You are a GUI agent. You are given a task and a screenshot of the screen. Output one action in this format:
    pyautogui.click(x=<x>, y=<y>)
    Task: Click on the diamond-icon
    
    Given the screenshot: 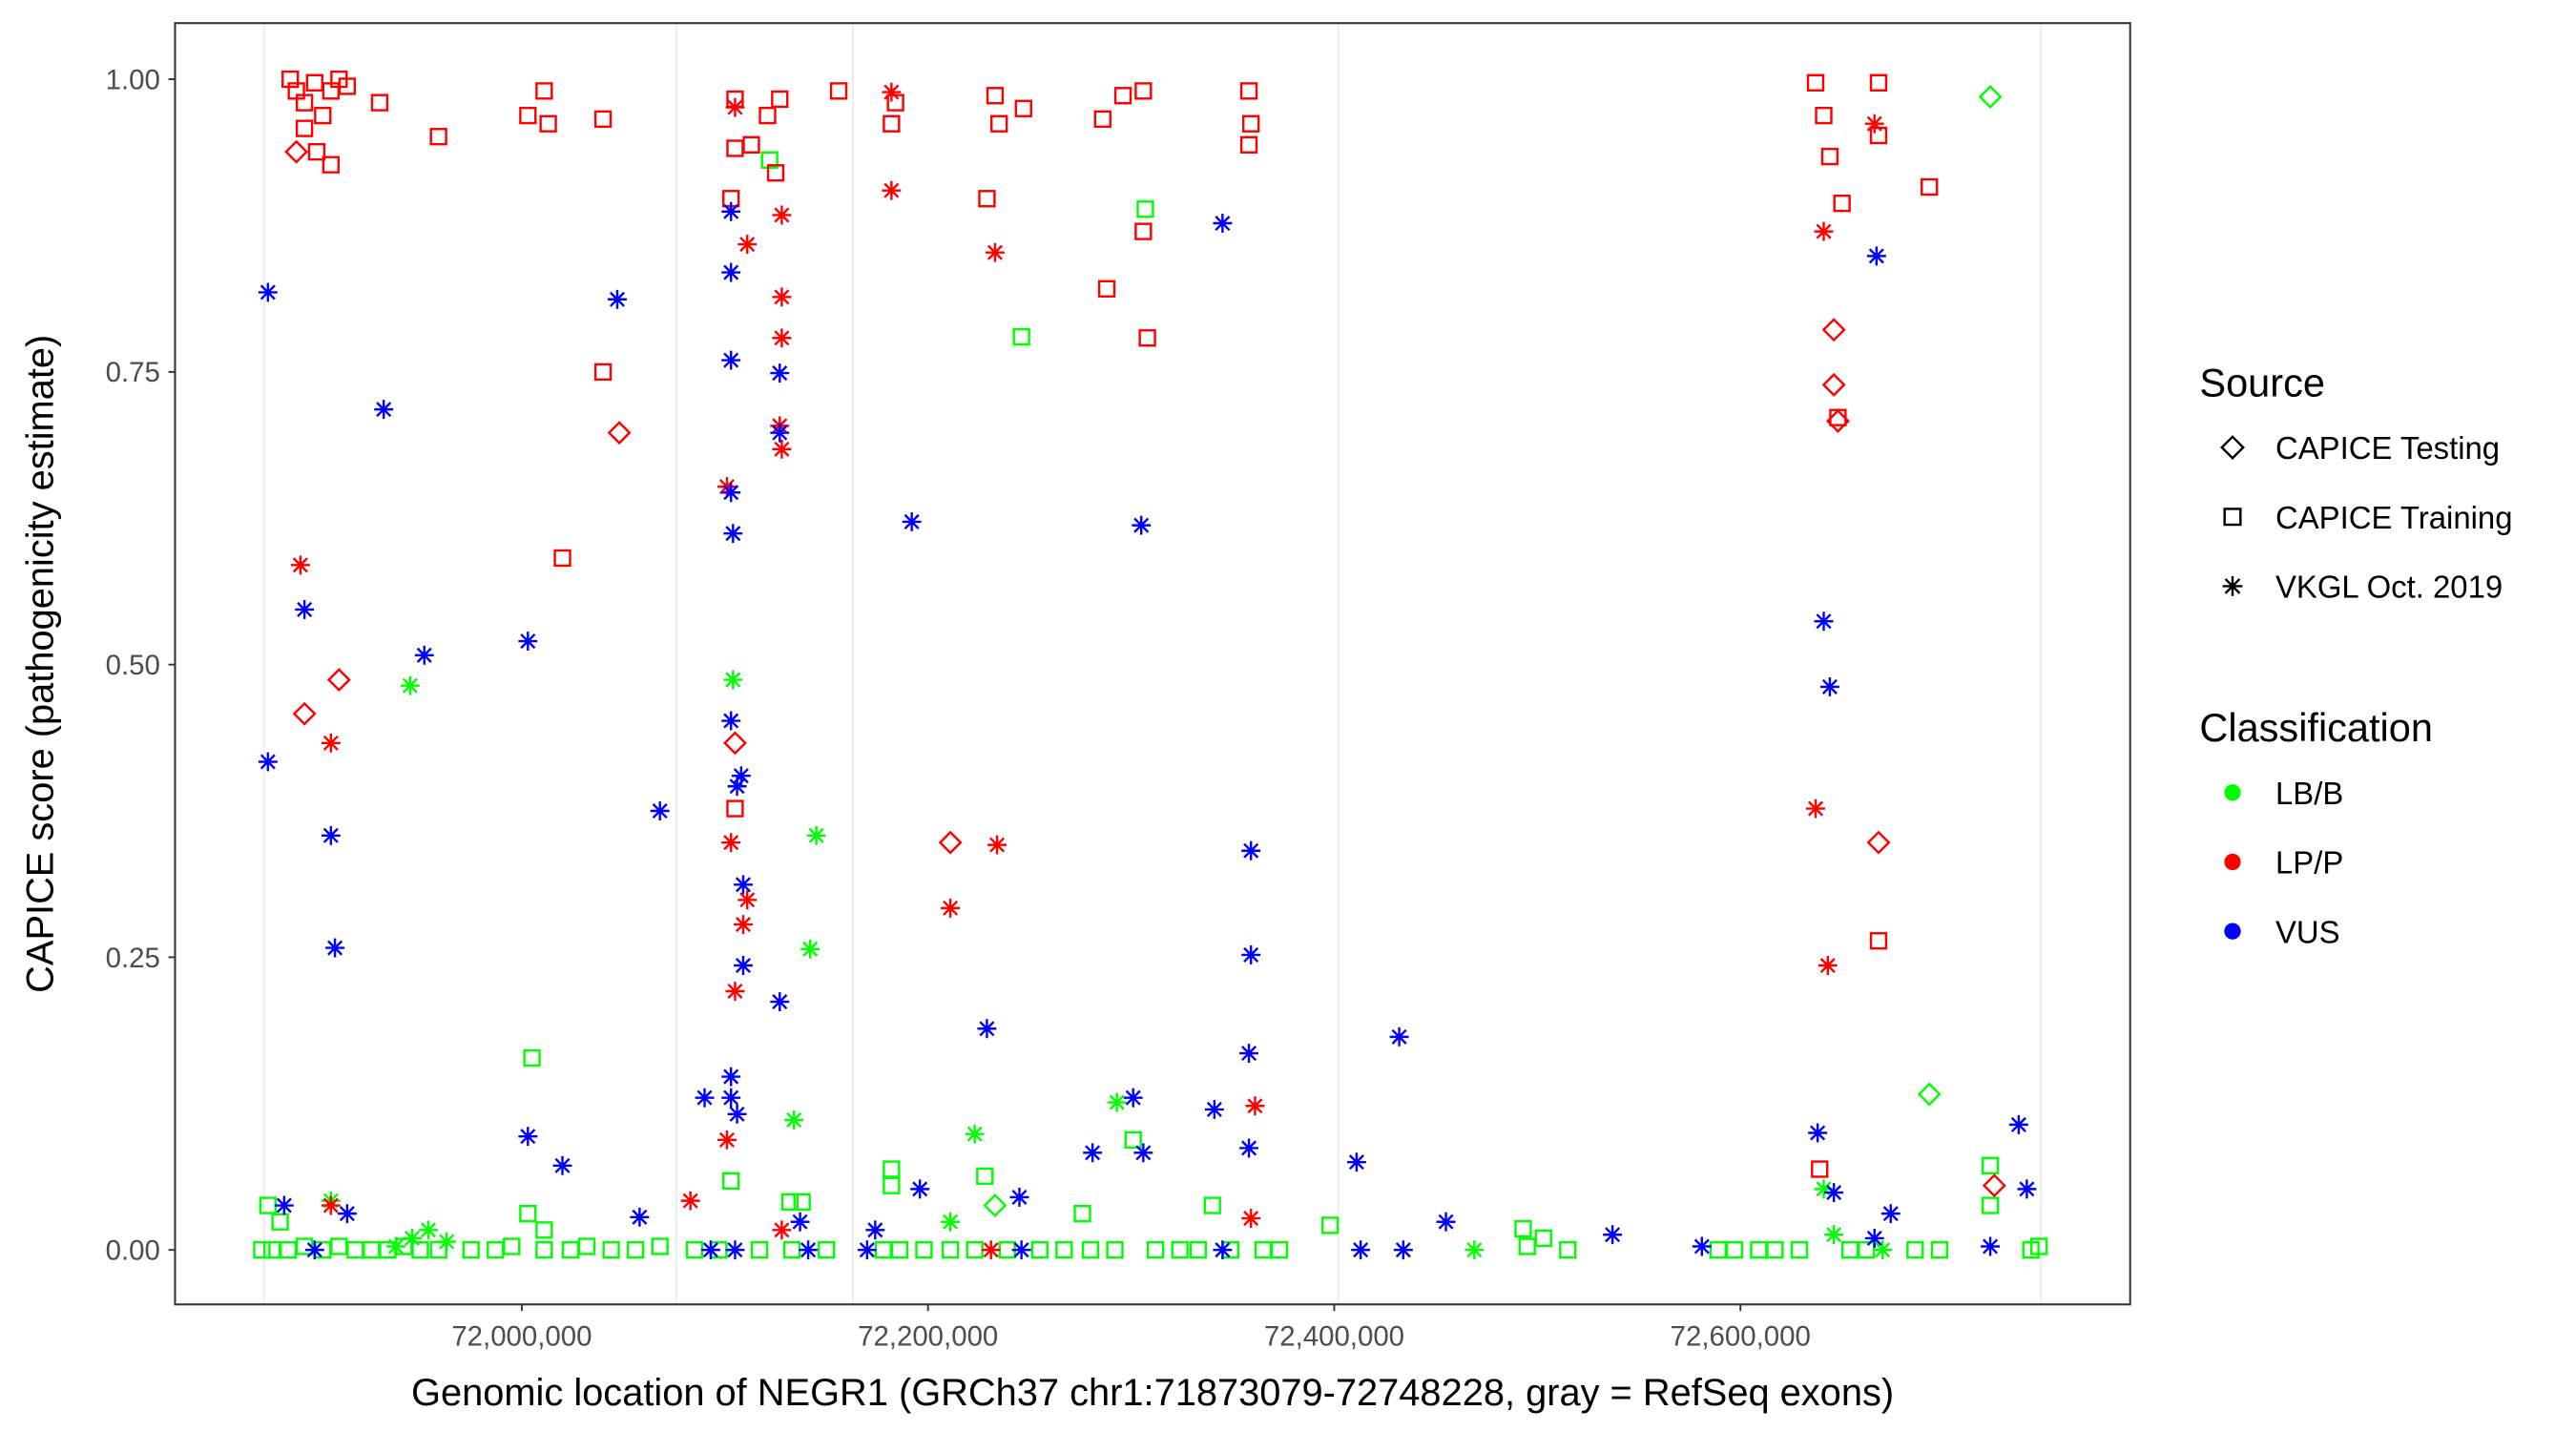 What is the action you would take?
    pyautogui.click(x=2232, y=447)
    